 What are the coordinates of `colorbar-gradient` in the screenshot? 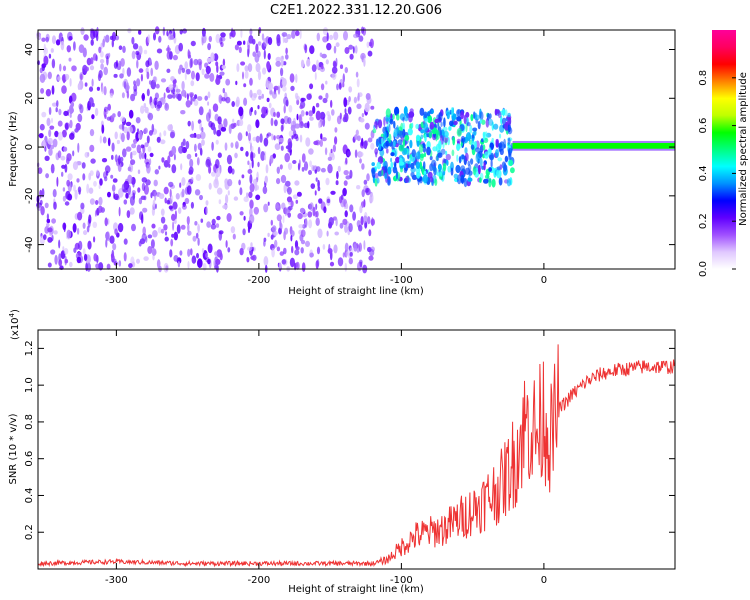 It's located at (724, 149).